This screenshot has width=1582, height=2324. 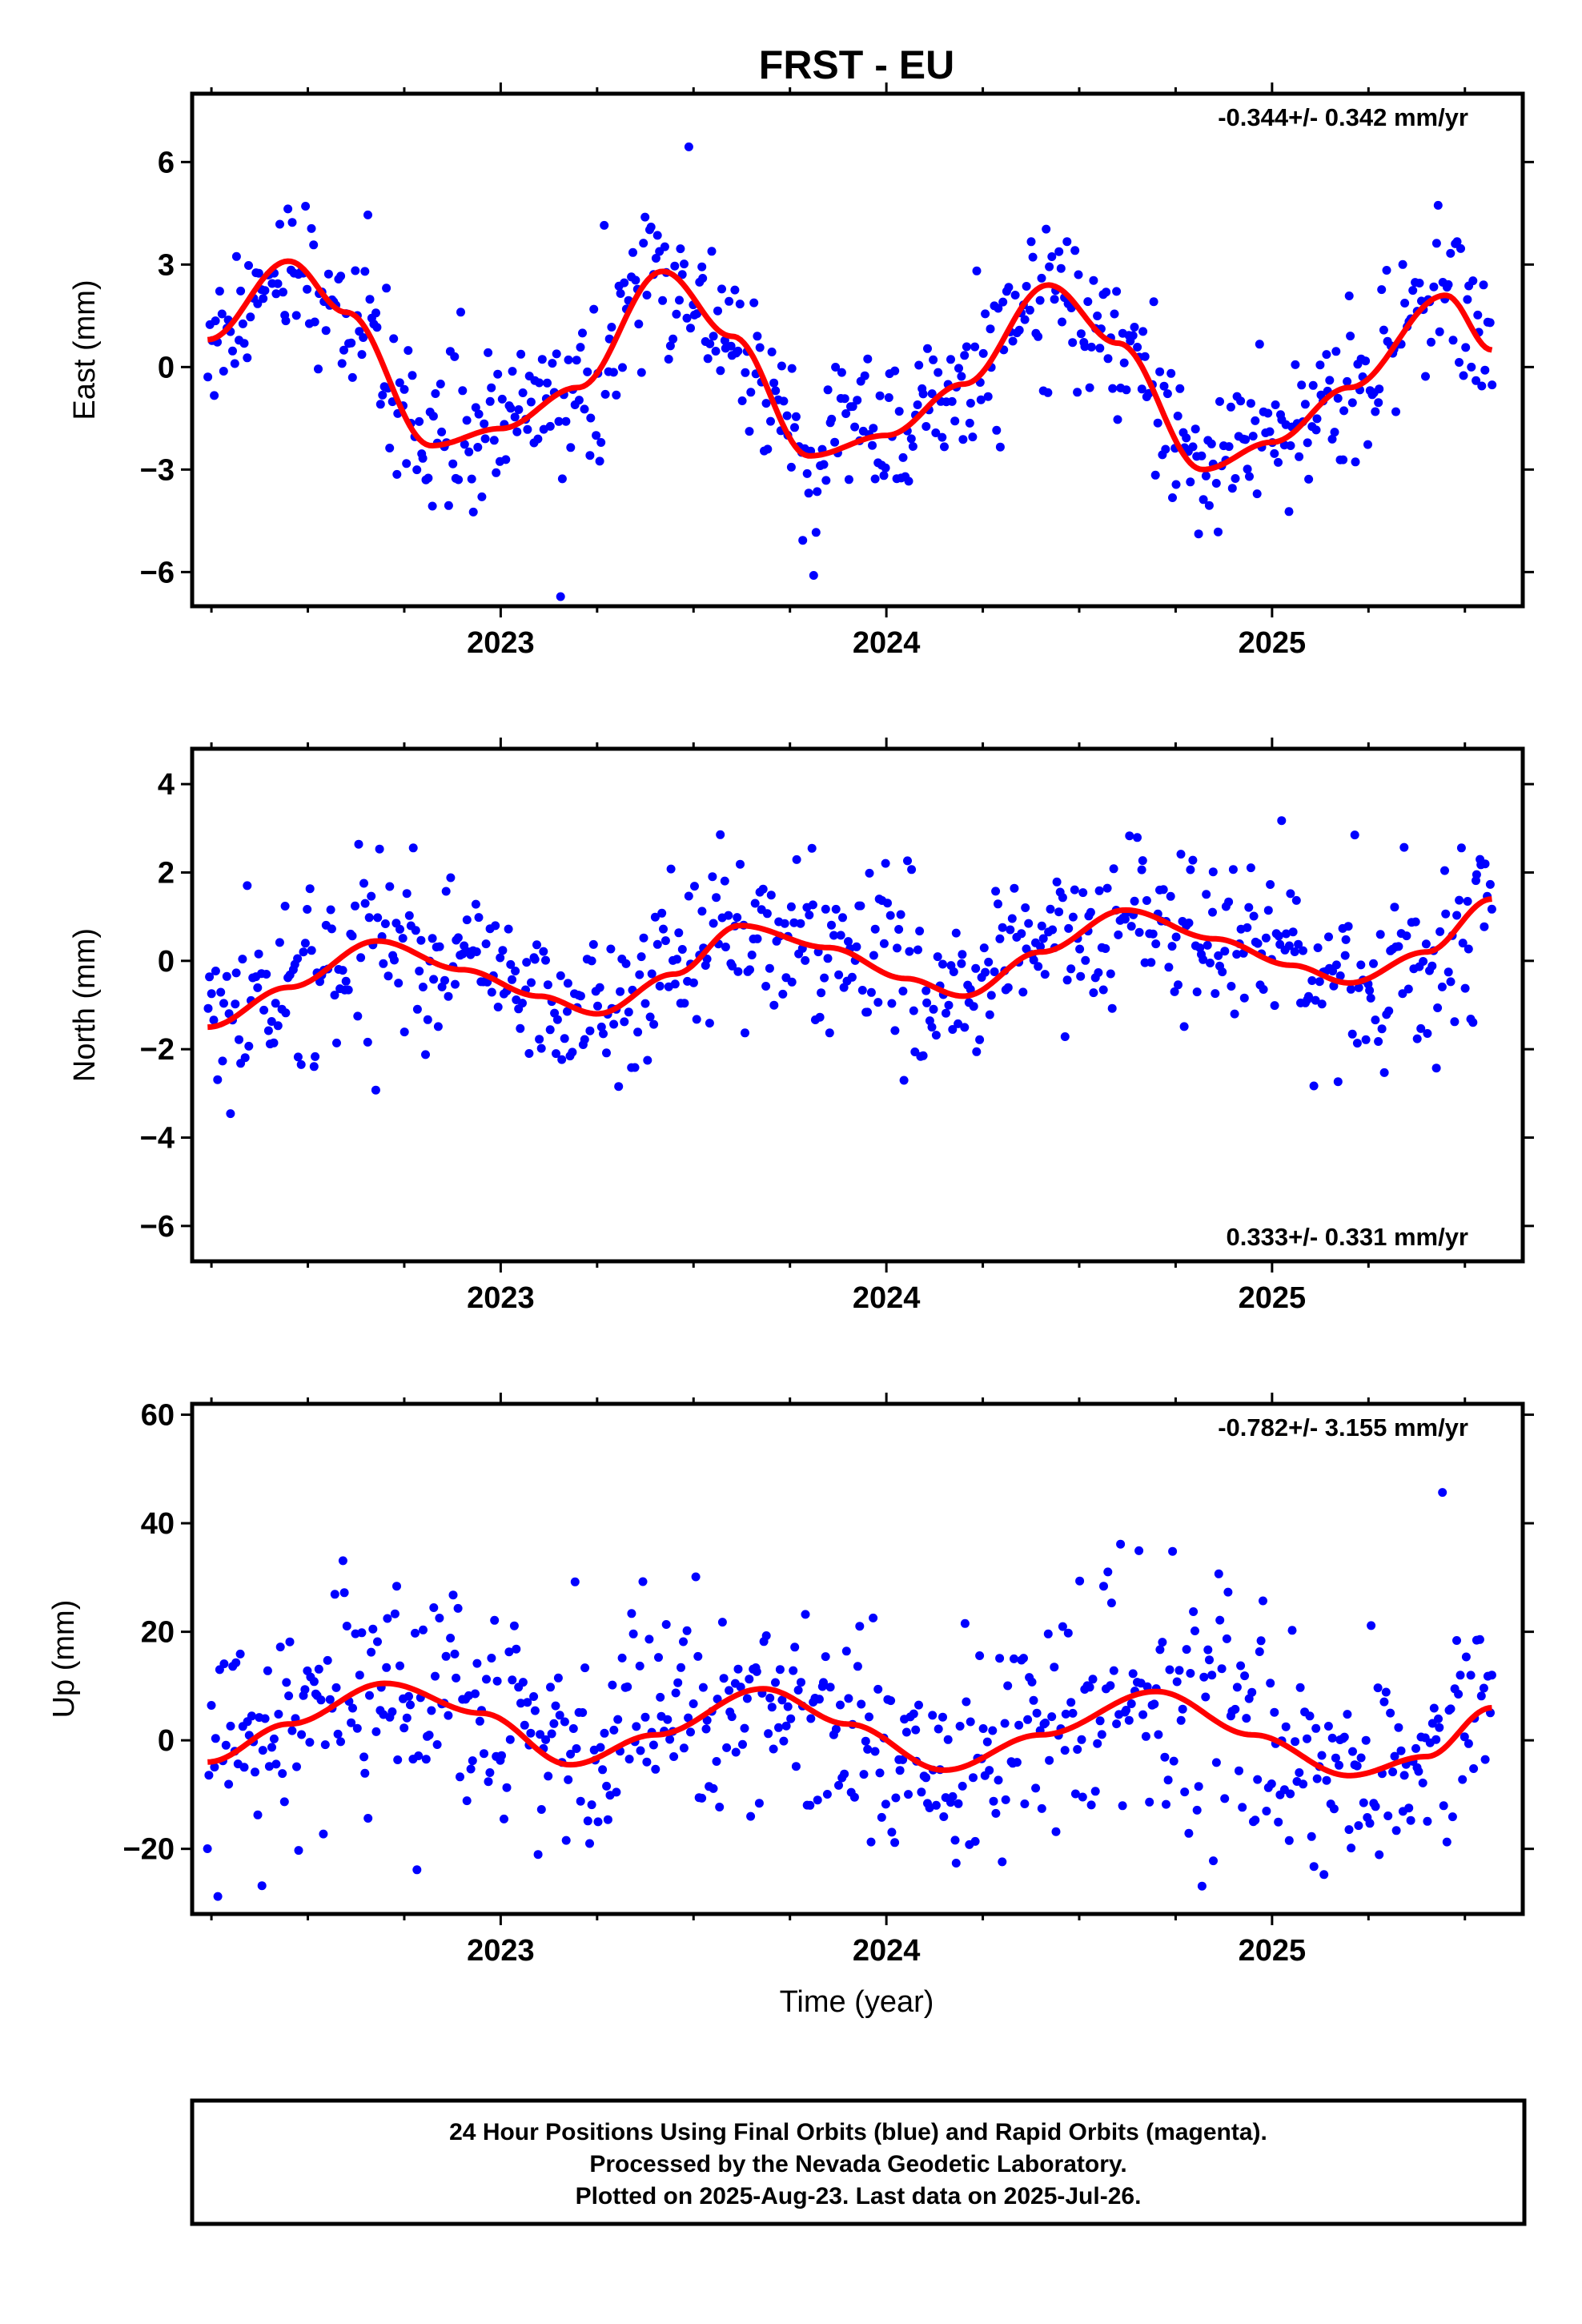 What do you see at coordinates (157, 470) in the screenshot?
I see `y-tick-label: −3` at bounding box center [157, 470].